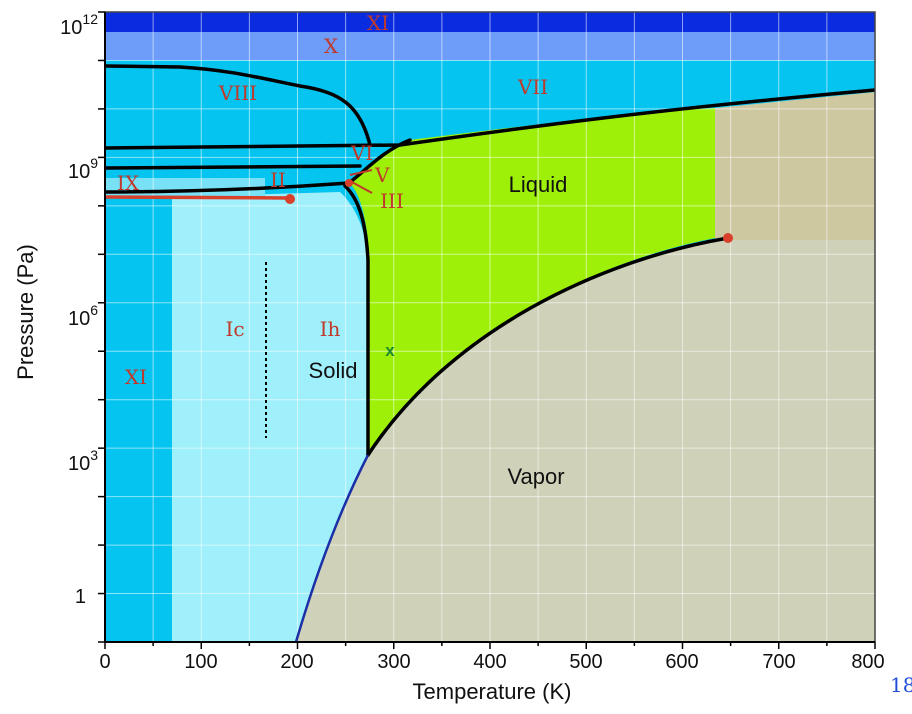 This screenshot has height=714, width=912. I want to click on x-tick-label: 200, so click(296, 662).